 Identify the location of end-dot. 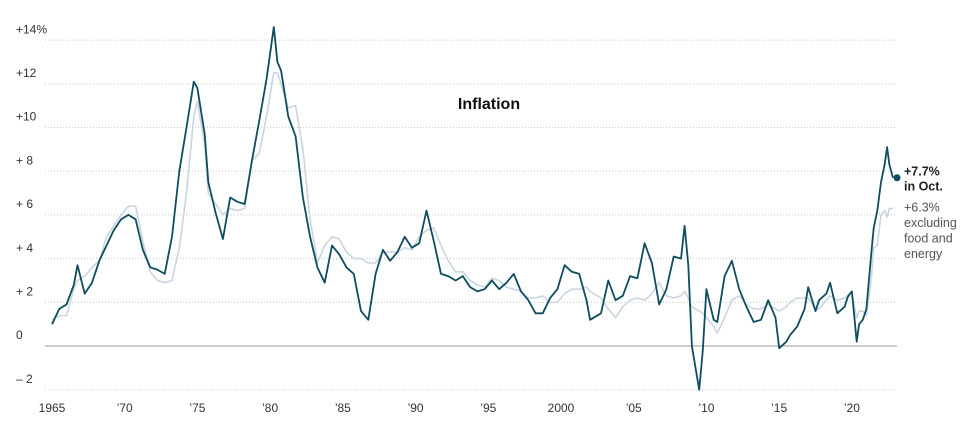
(897, 178).